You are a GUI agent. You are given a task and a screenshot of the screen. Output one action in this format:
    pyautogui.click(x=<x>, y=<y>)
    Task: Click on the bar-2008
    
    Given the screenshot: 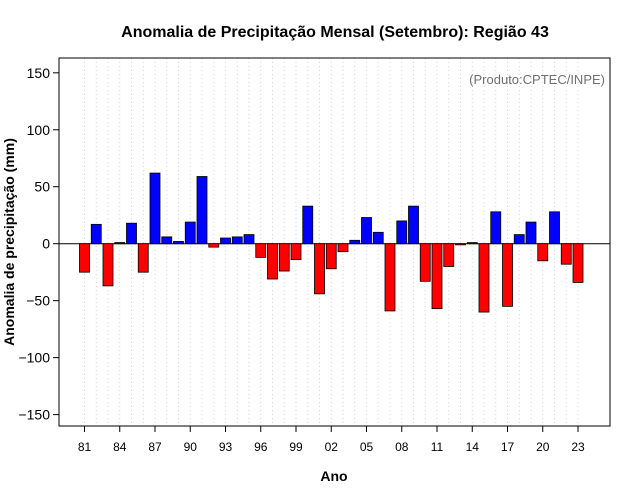 What is the action you would take?
    pyautogui.click(x=402, y=232)
    